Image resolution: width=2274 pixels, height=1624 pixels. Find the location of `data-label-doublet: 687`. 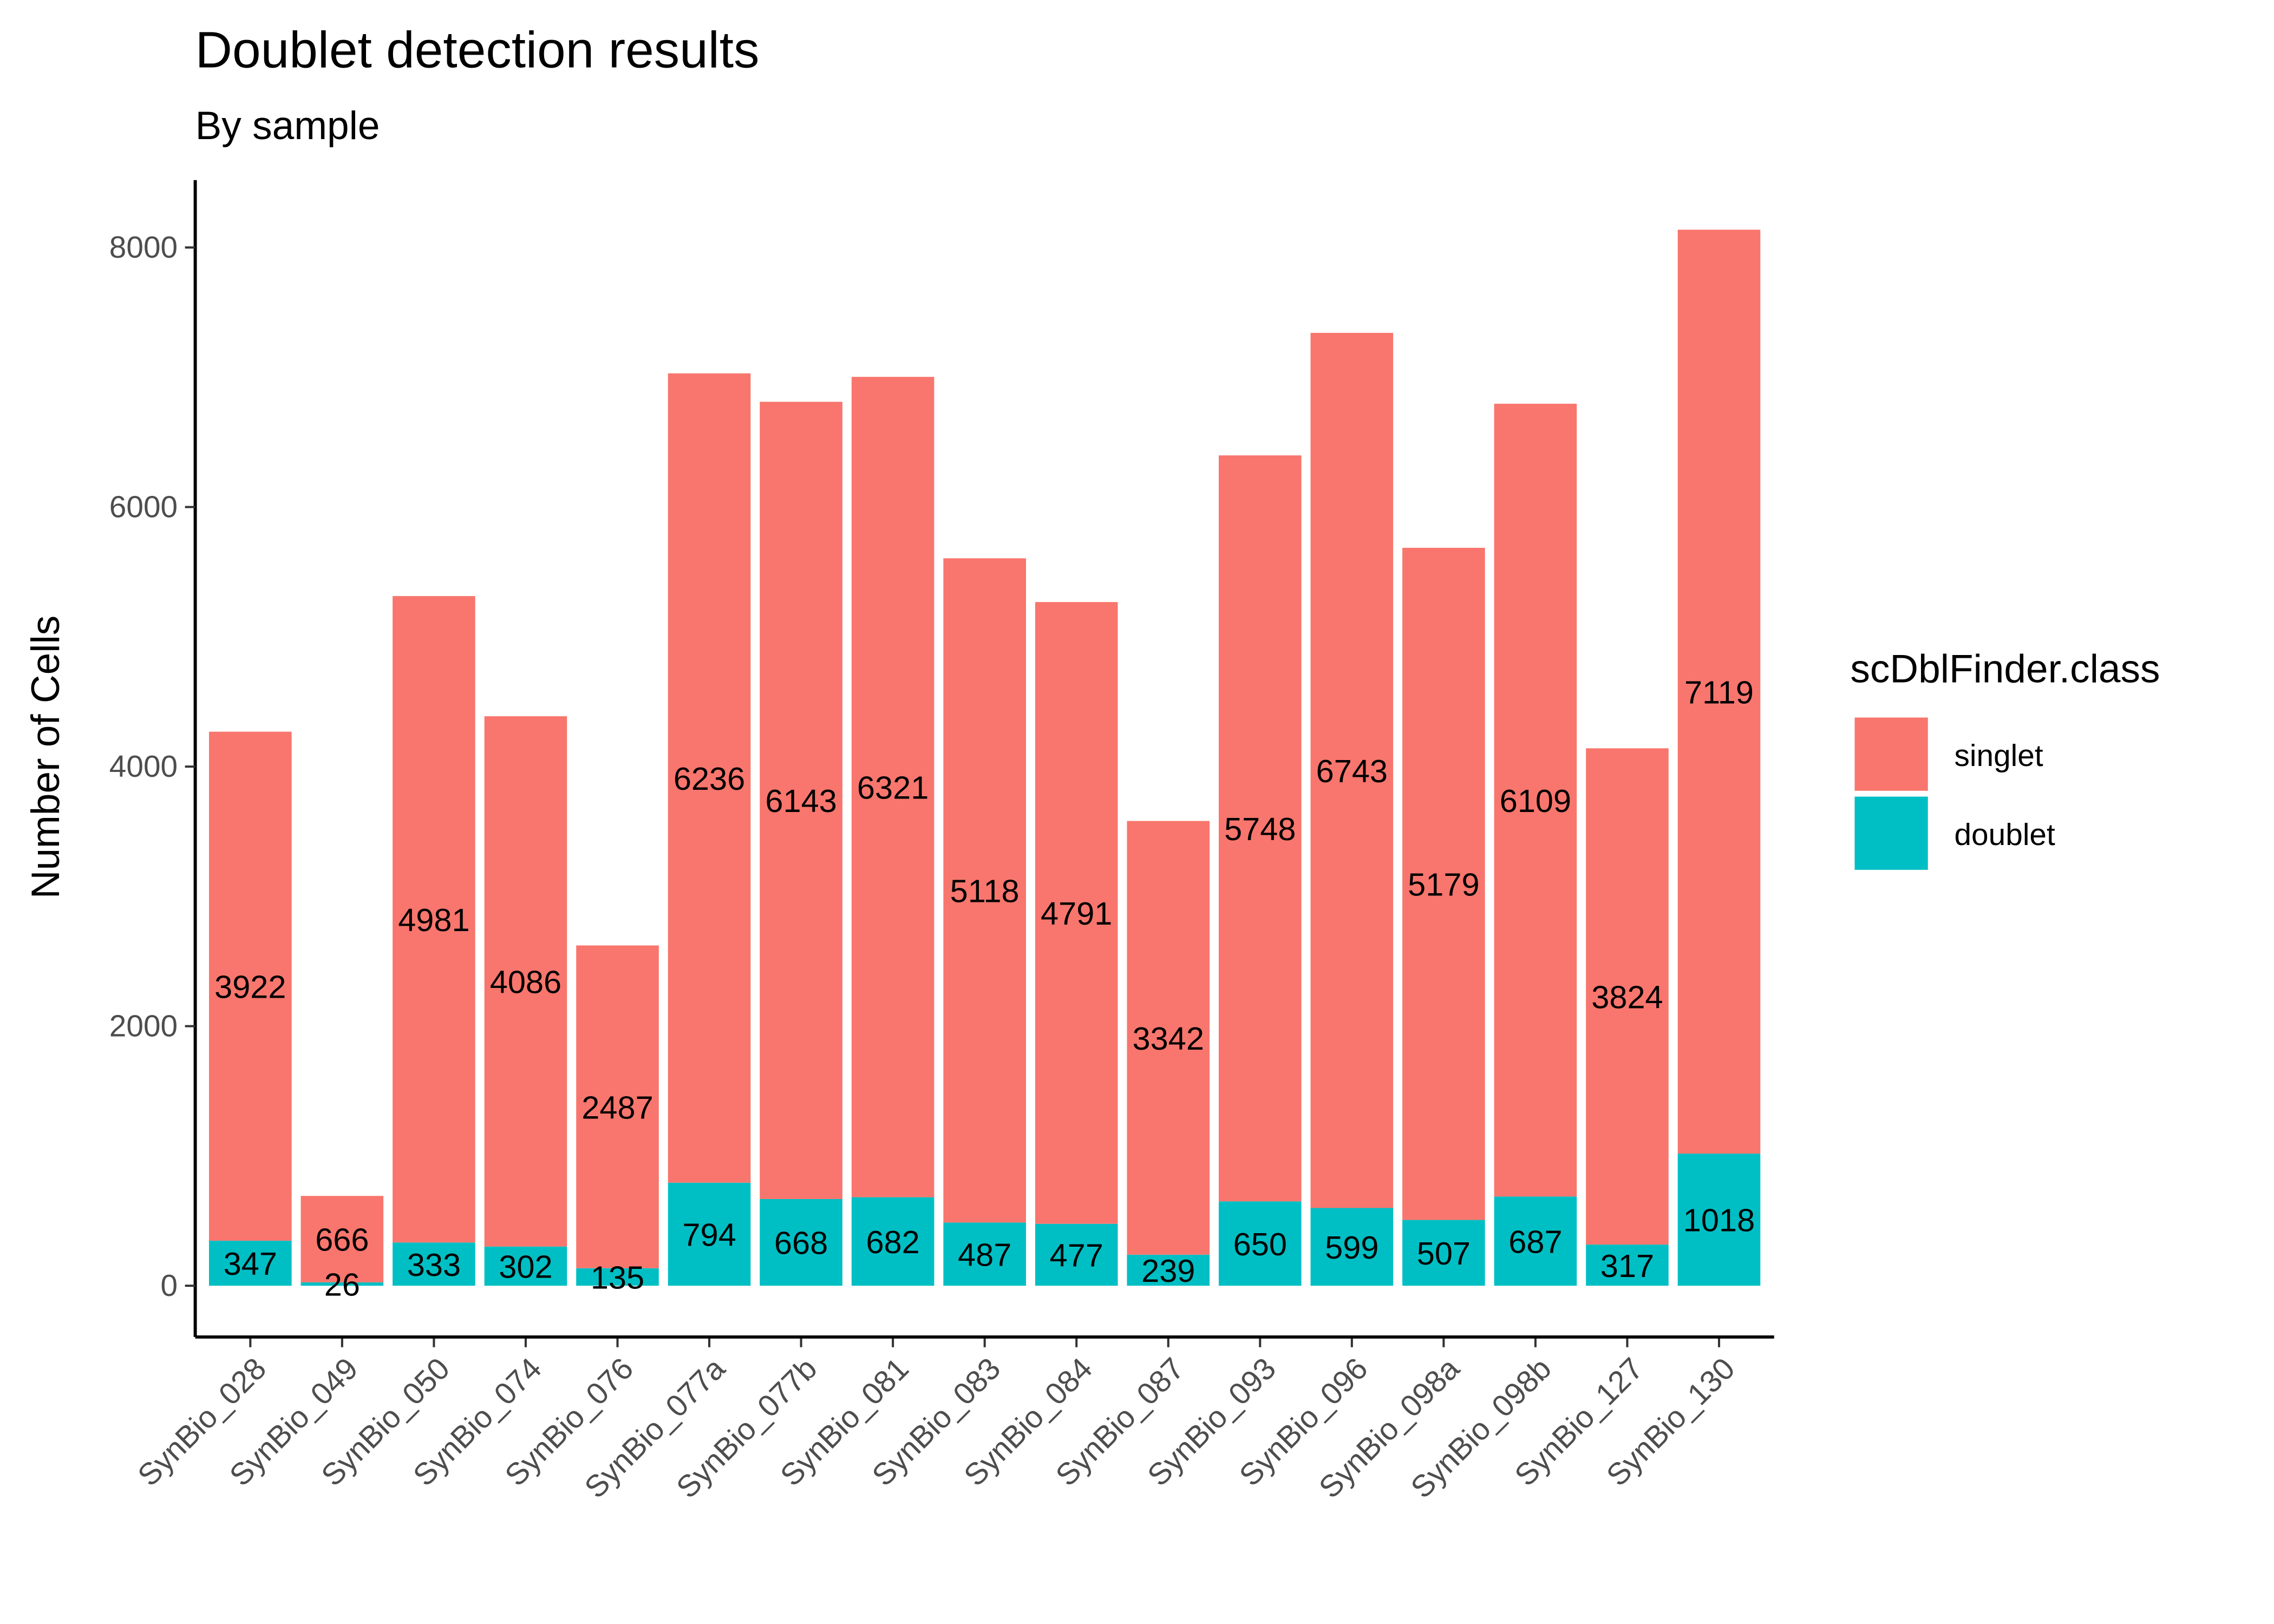

data-label-doublet: 687 is located at coordinates (1535, 1242).